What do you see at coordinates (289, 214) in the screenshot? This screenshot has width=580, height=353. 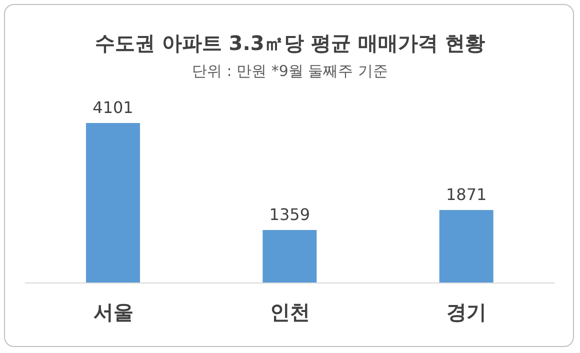 I see `data-label: 1359` at bounding box center [289, 214].